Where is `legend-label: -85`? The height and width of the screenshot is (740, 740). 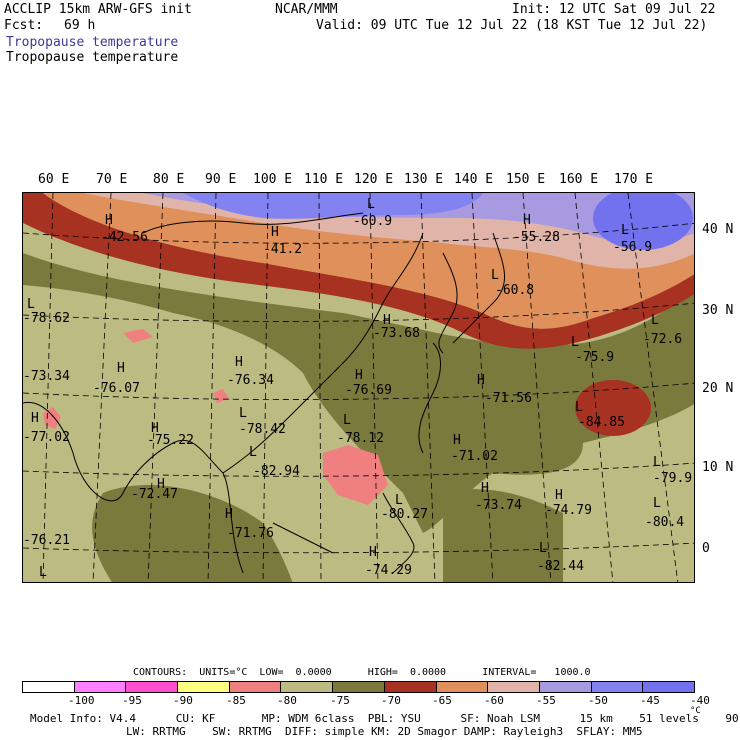
legend-label: -85 is located at coordinates (236, 700).